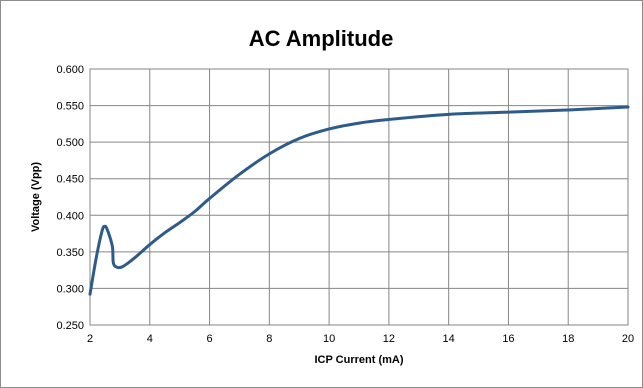  I want to click on y-tick-label: 0.500, so click(70, 143).